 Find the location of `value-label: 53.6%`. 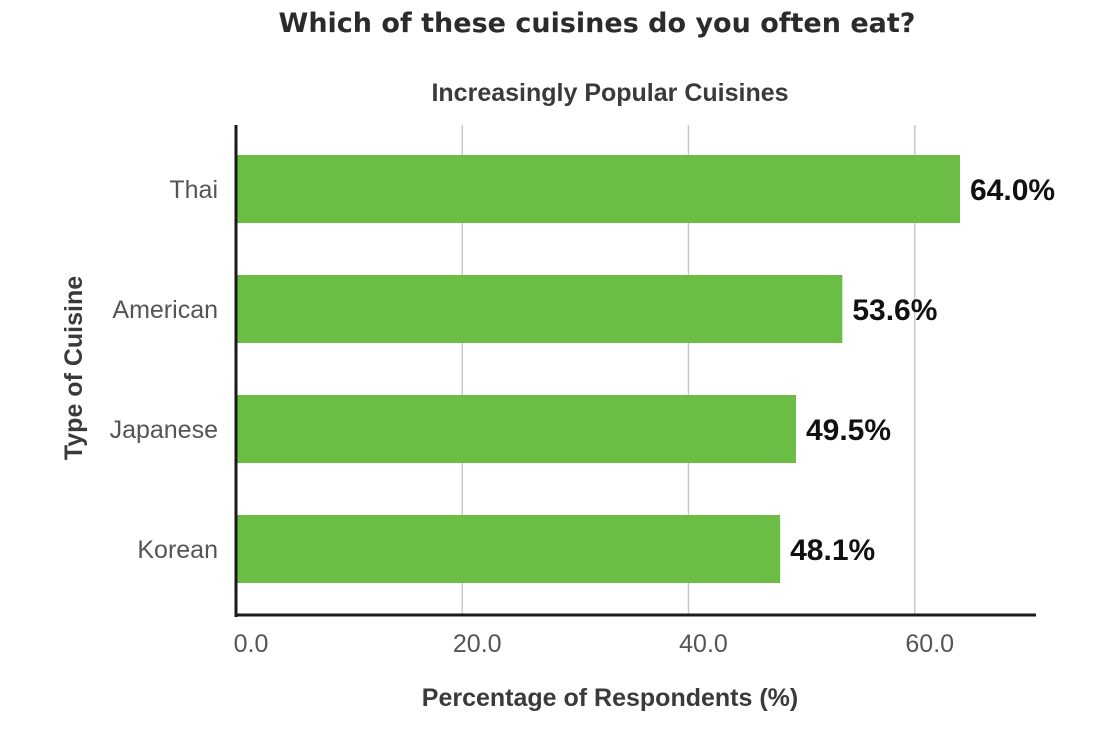

value-label: 53.6% is located at coordinates (894, 310).